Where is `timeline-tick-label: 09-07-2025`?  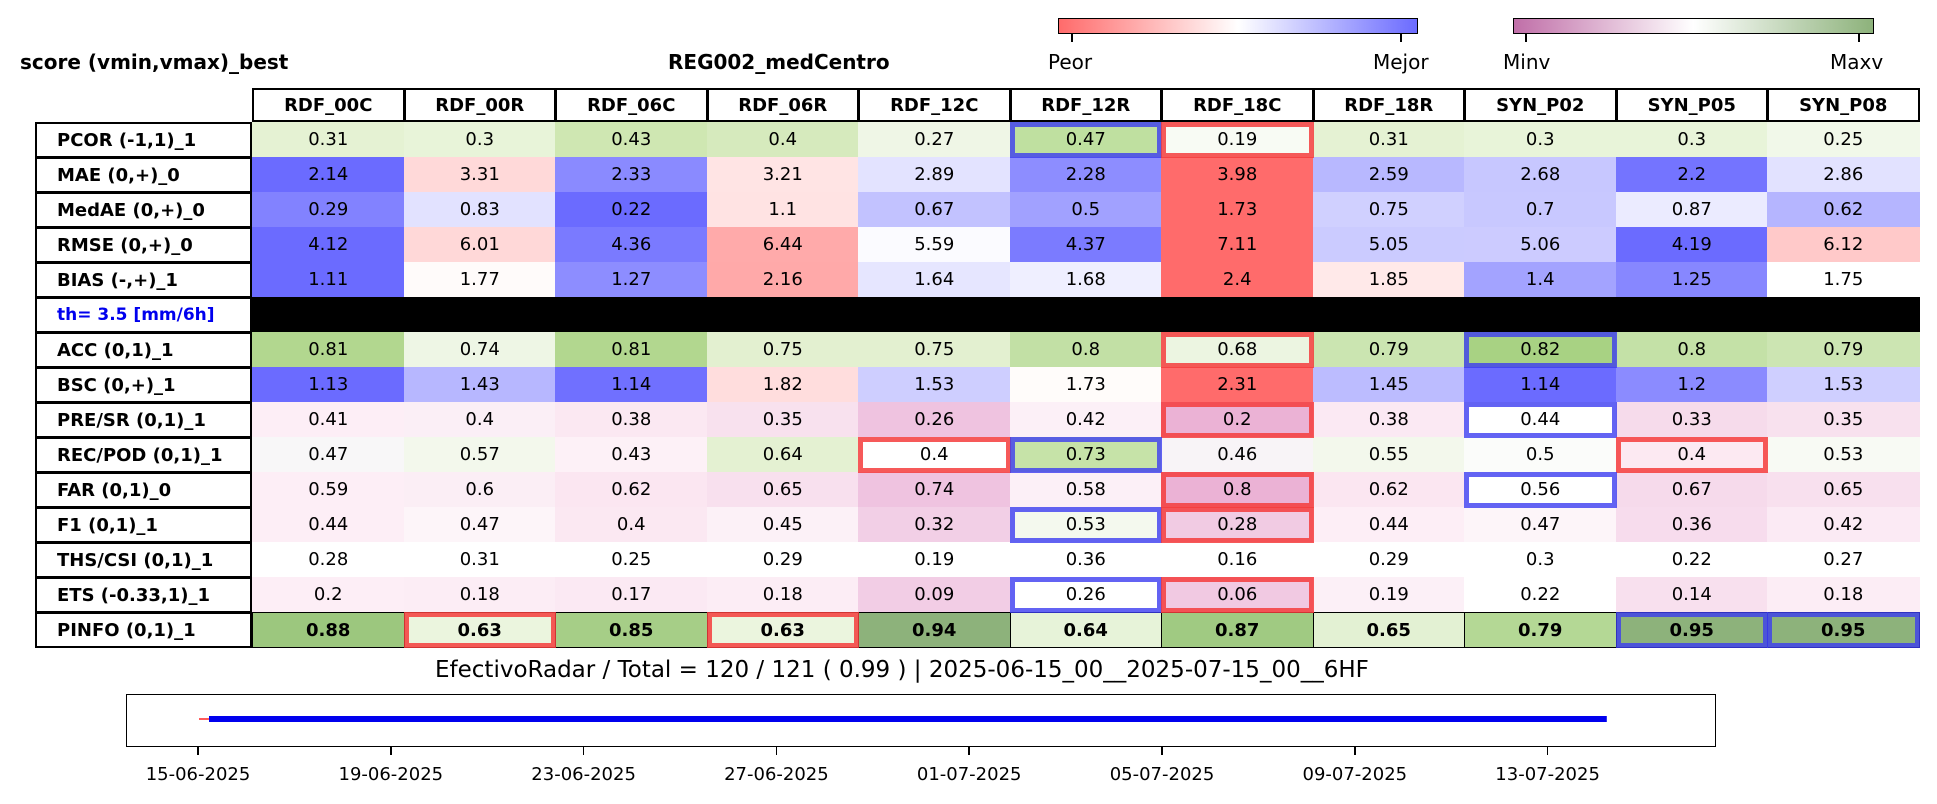
timeline-tick-label: 09-07-2025 is located at coordinates (1355, 774).